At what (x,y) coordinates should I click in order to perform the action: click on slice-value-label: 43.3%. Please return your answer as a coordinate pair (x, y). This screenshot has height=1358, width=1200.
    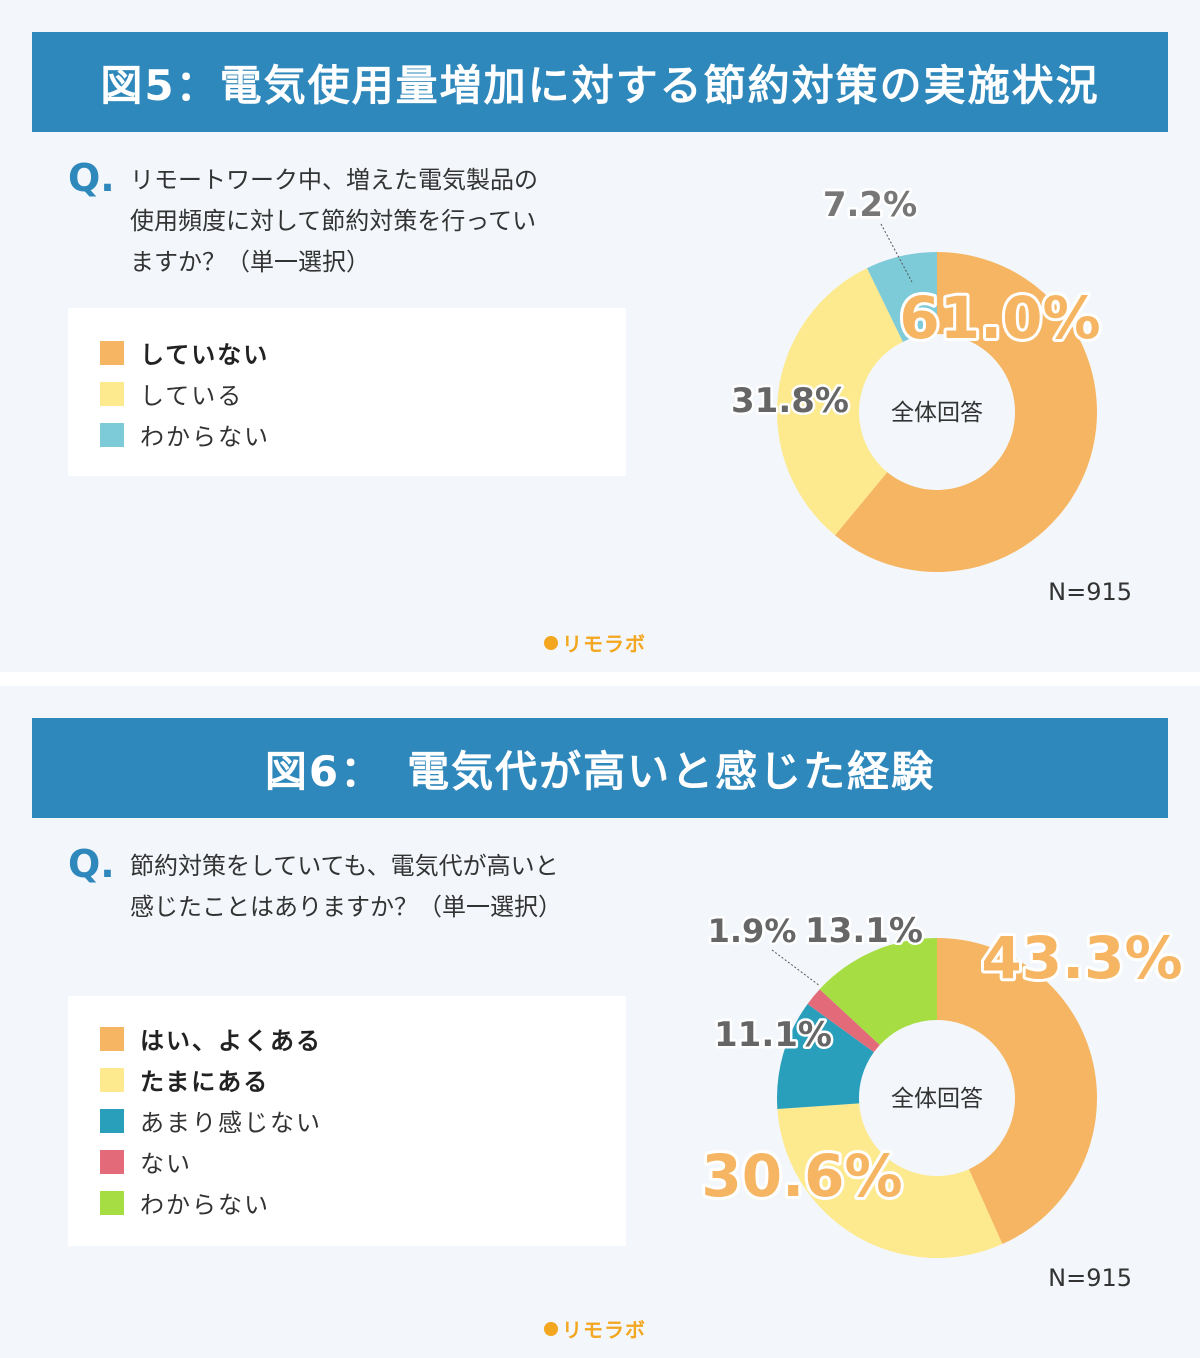
    Looking at the image, I should click on (1081, 958).